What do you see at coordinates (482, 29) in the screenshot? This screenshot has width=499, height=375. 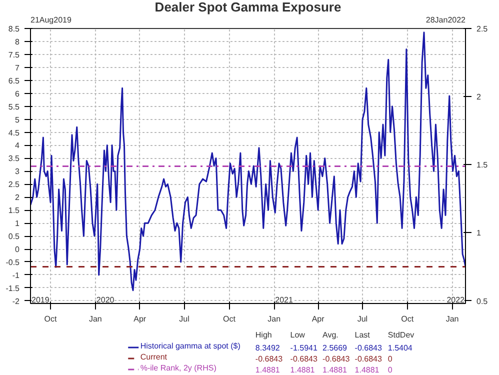 I see `y2-tick-label: 2.5` at bounding box center [482, 29].